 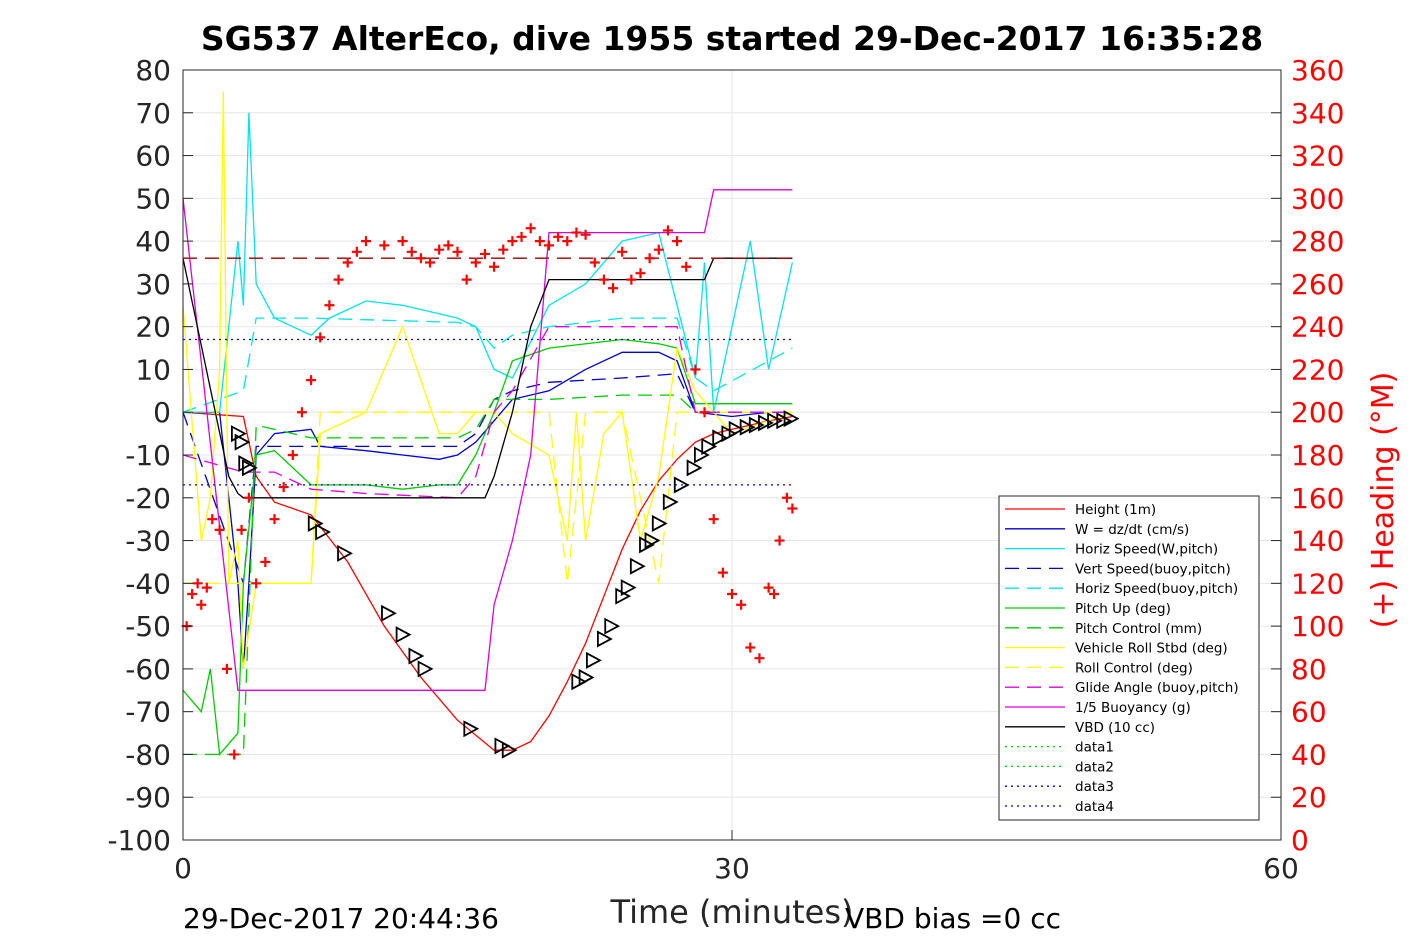 I want to click on legend-label: data1, so click(x=1094, y=748).